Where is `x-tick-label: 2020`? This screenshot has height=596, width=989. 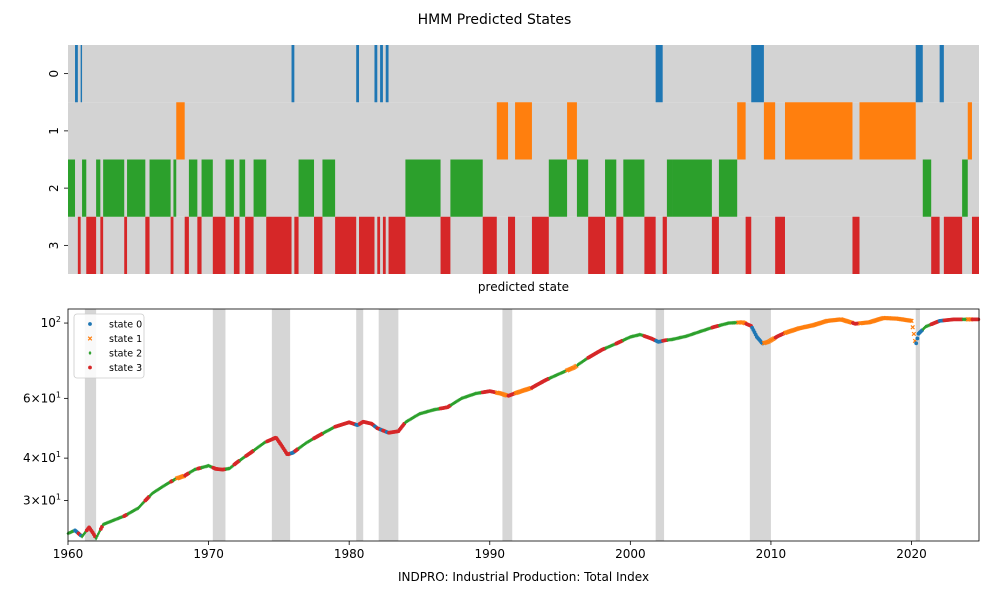
x-tick-label: 2020 is located at coordinates (911, 554).